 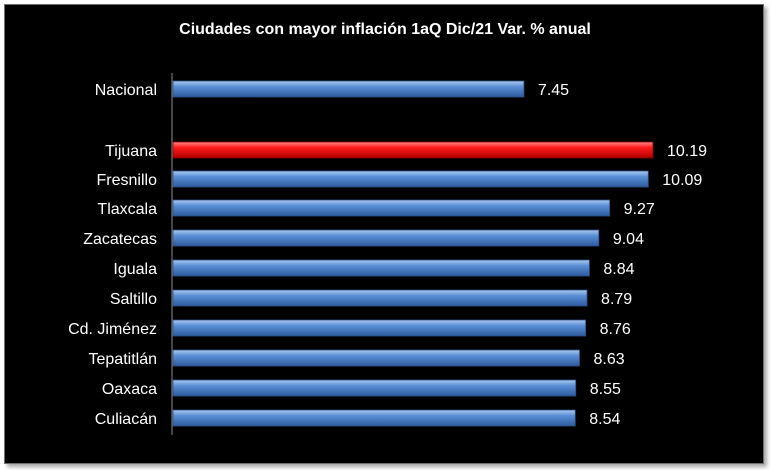 What do you see at coordinates (131, 151) in the screenshot?
I see `category-label-tijuana: Tijuana` at bounding box center [131, 151].